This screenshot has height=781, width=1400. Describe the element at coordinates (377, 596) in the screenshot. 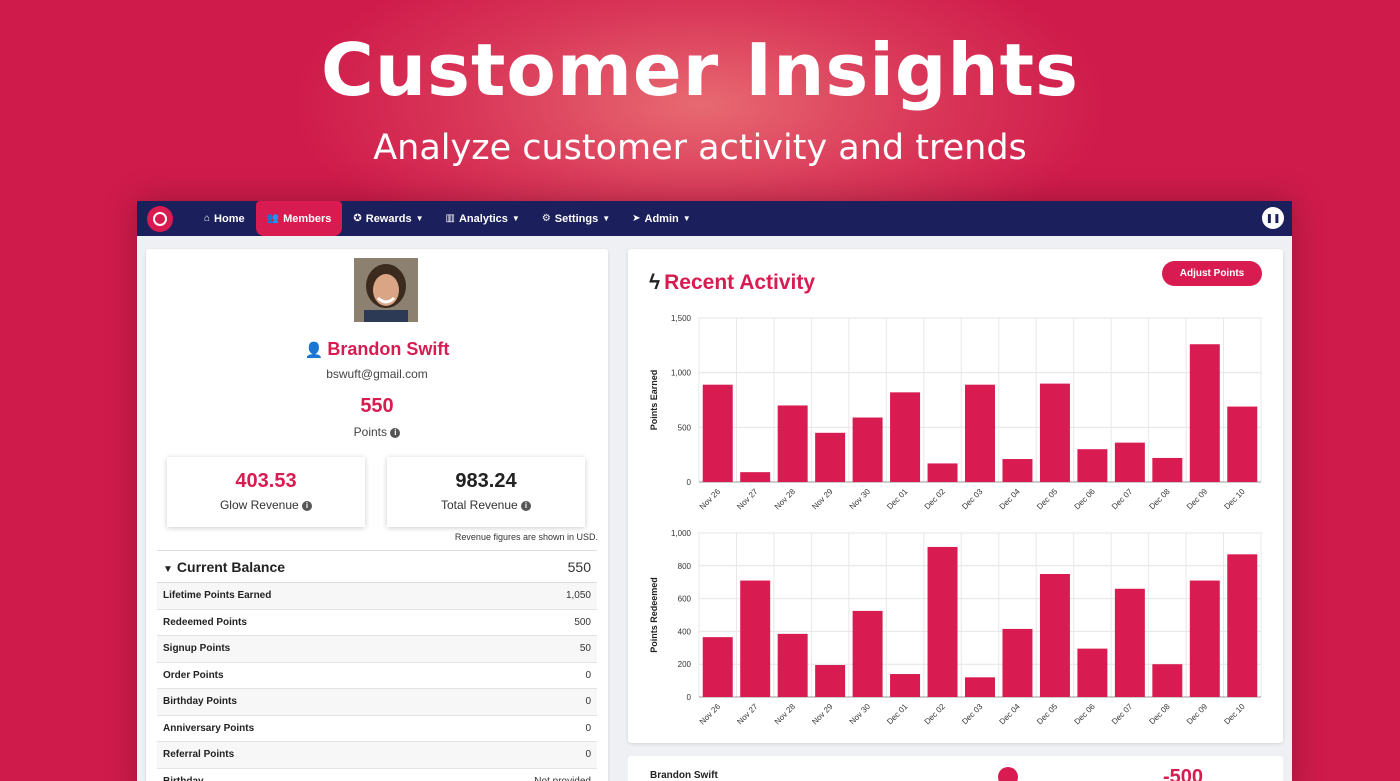

I see `balance-row: Lifetime Points Earned 1,050` at that location.